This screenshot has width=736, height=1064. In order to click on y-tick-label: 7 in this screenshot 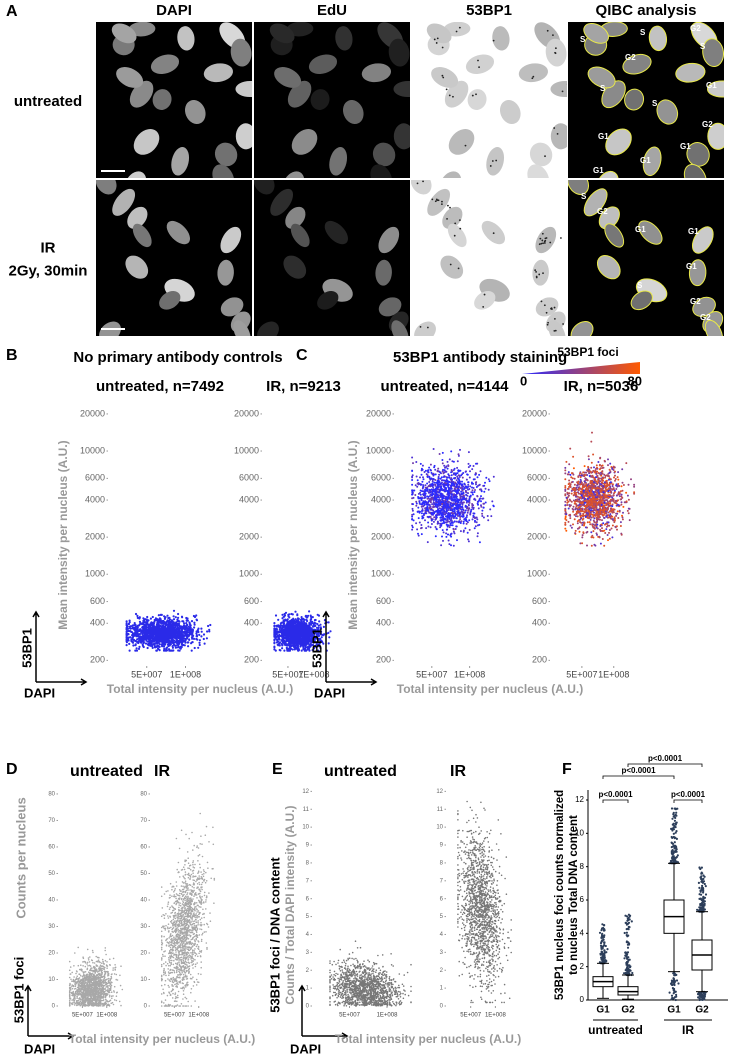, I will do `click(308, 881)`.